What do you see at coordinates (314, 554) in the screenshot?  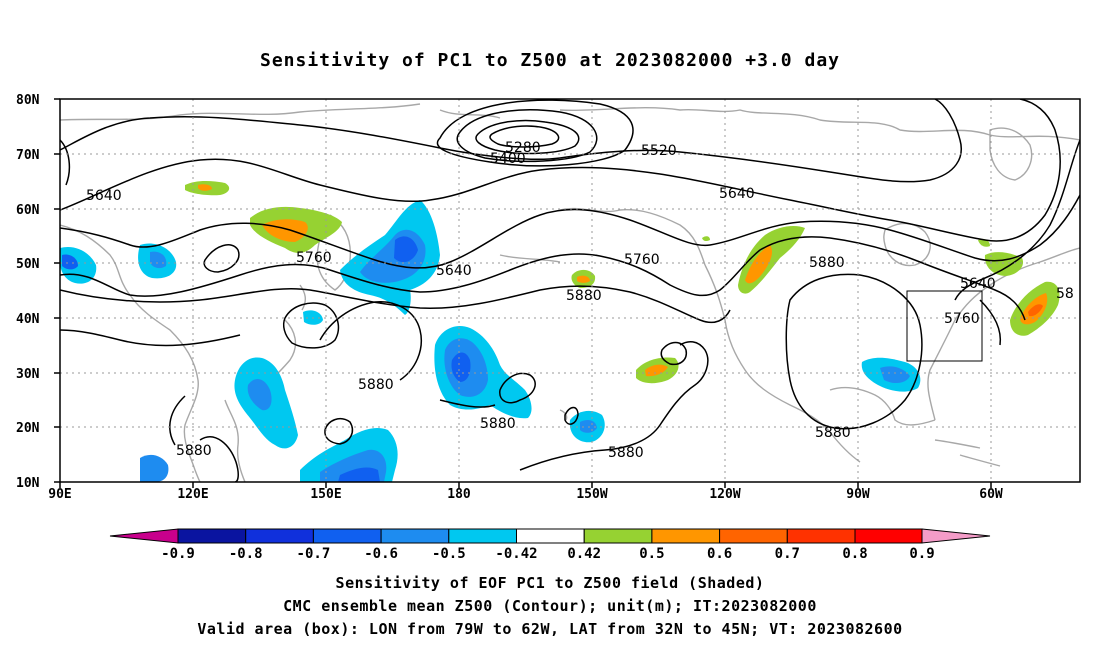 I see `colorbar-label: -0.7` at bounding box center [314, 554].